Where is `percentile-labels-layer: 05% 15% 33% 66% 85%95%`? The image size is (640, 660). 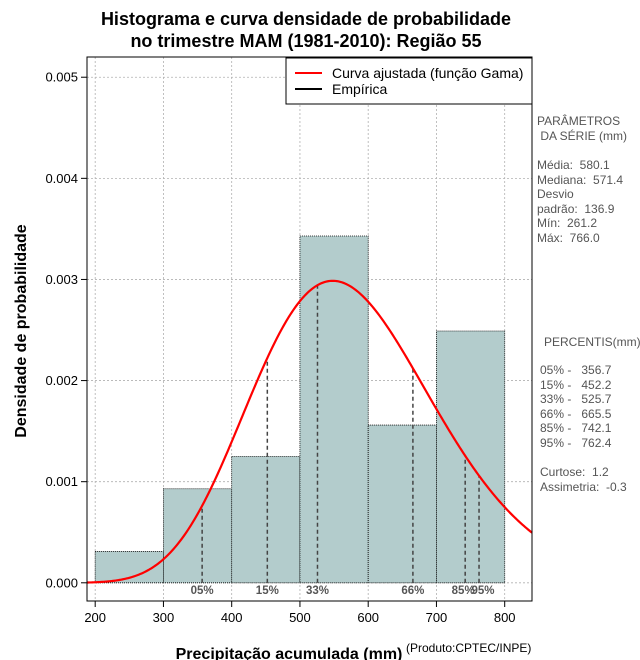 percentile-labels-layer: 05% 15% 33% 66% 85%95% is located at coordinates (343, 591).